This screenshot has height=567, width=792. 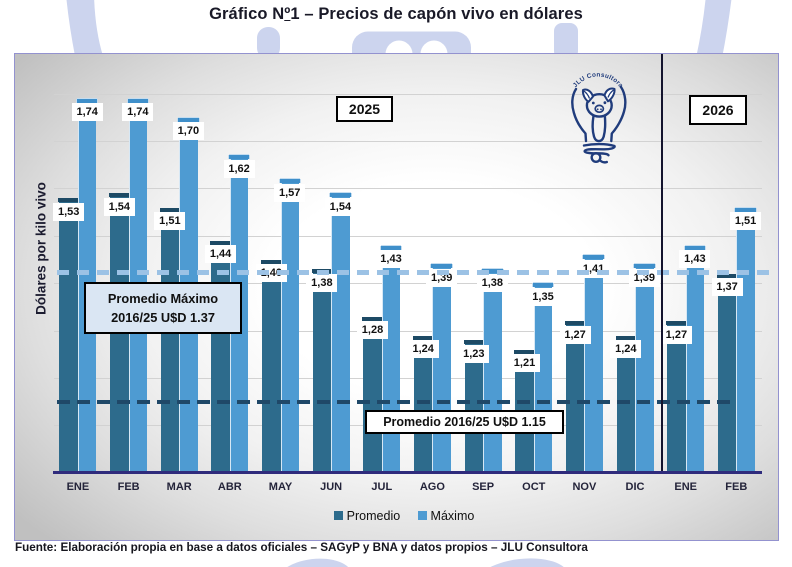 I want to click on svg-text: JLU Consultora©, so click(x=582, y=72).